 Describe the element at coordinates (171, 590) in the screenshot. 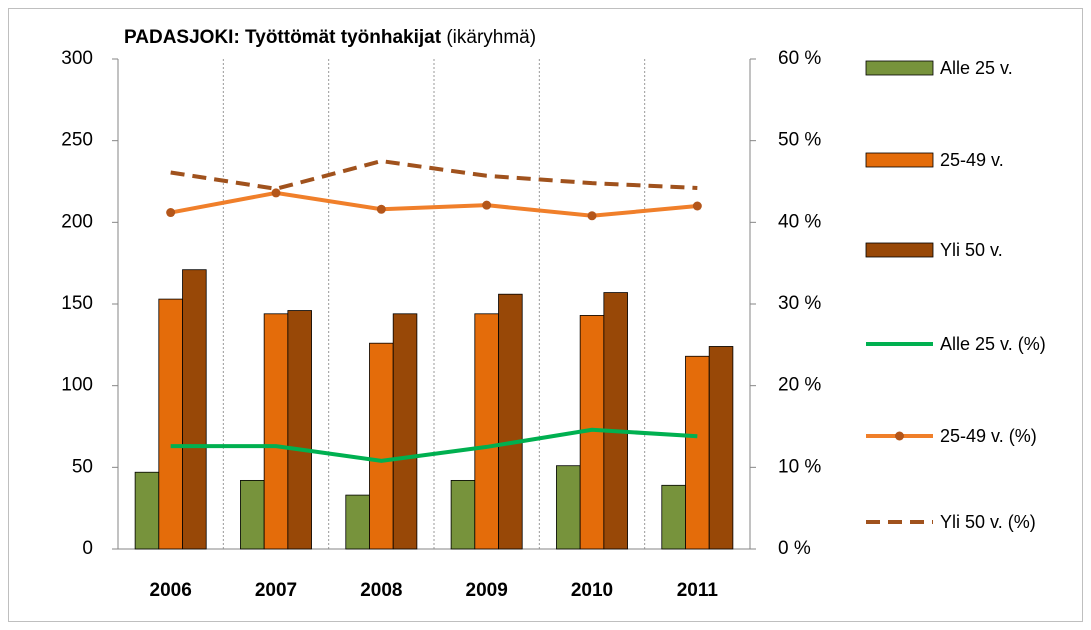

I see `x-tick-label: 2006` at that location.